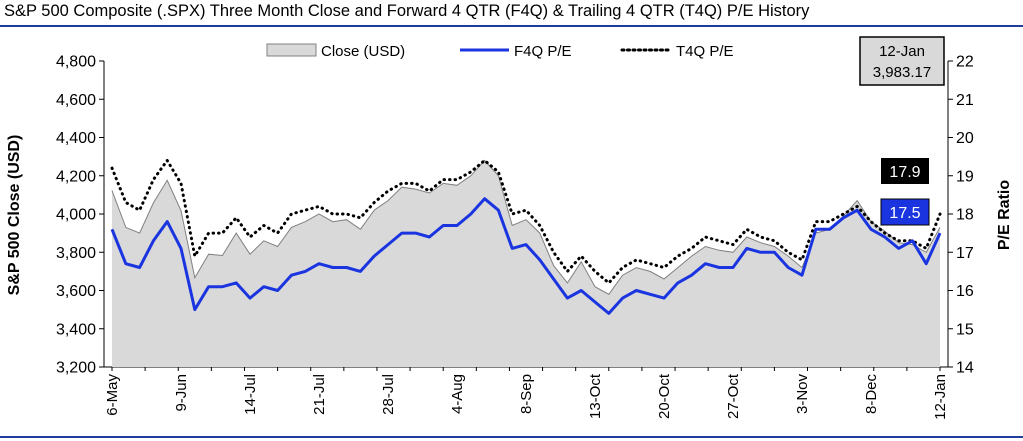 Image resolution: width=1023 pixels, height=441 pixels. I want to click on legend-close-label: Close (USD), so click(363, 51).